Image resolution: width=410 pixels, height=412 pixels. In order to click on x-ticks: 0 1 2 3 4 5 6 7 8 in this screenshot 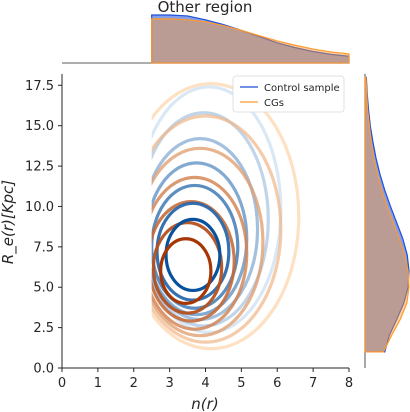, I will do `click(205, 379)`.